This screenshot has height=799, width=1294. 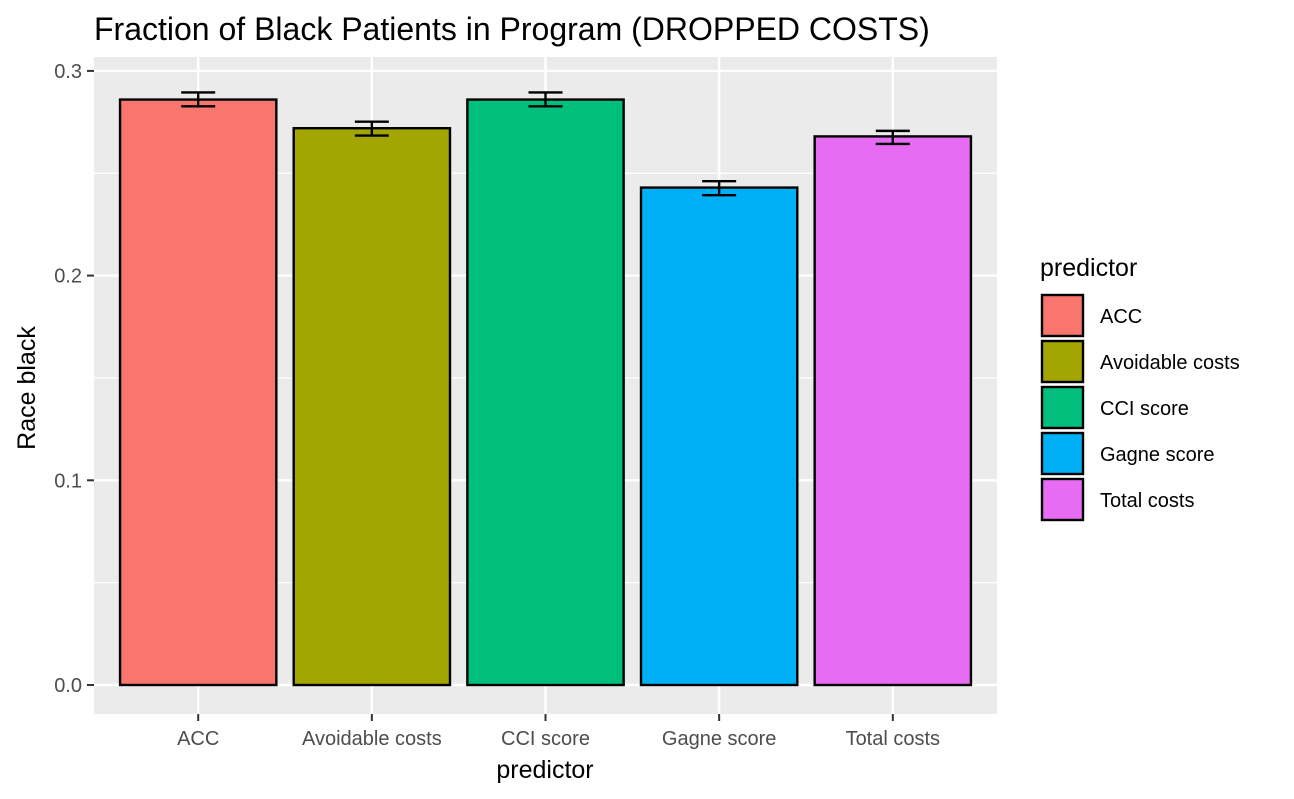 What do you see at coordinates (74, 379) in the screenshot?
I see `y-axis: 0.0 0.1 0.2 0.3` at bounding box center [74, 379].